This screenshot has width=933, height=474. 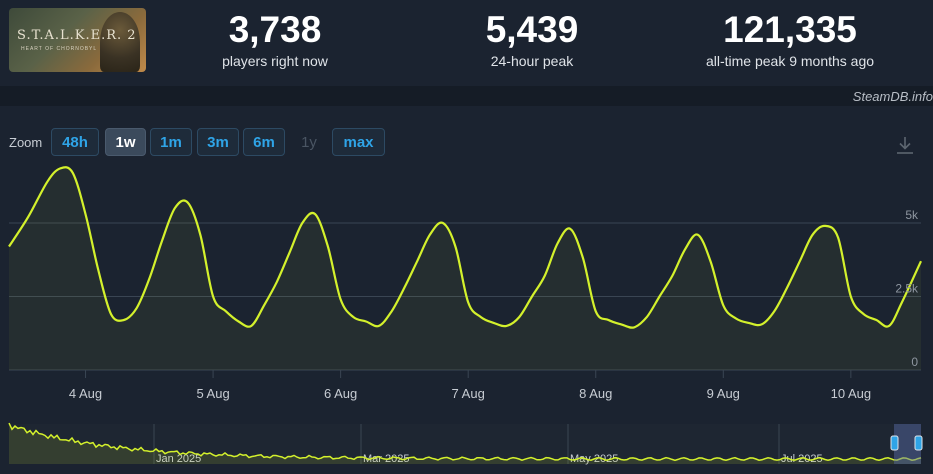 I want to click on brand-watermark: SteamDB.info, so click(x=892, y=96).